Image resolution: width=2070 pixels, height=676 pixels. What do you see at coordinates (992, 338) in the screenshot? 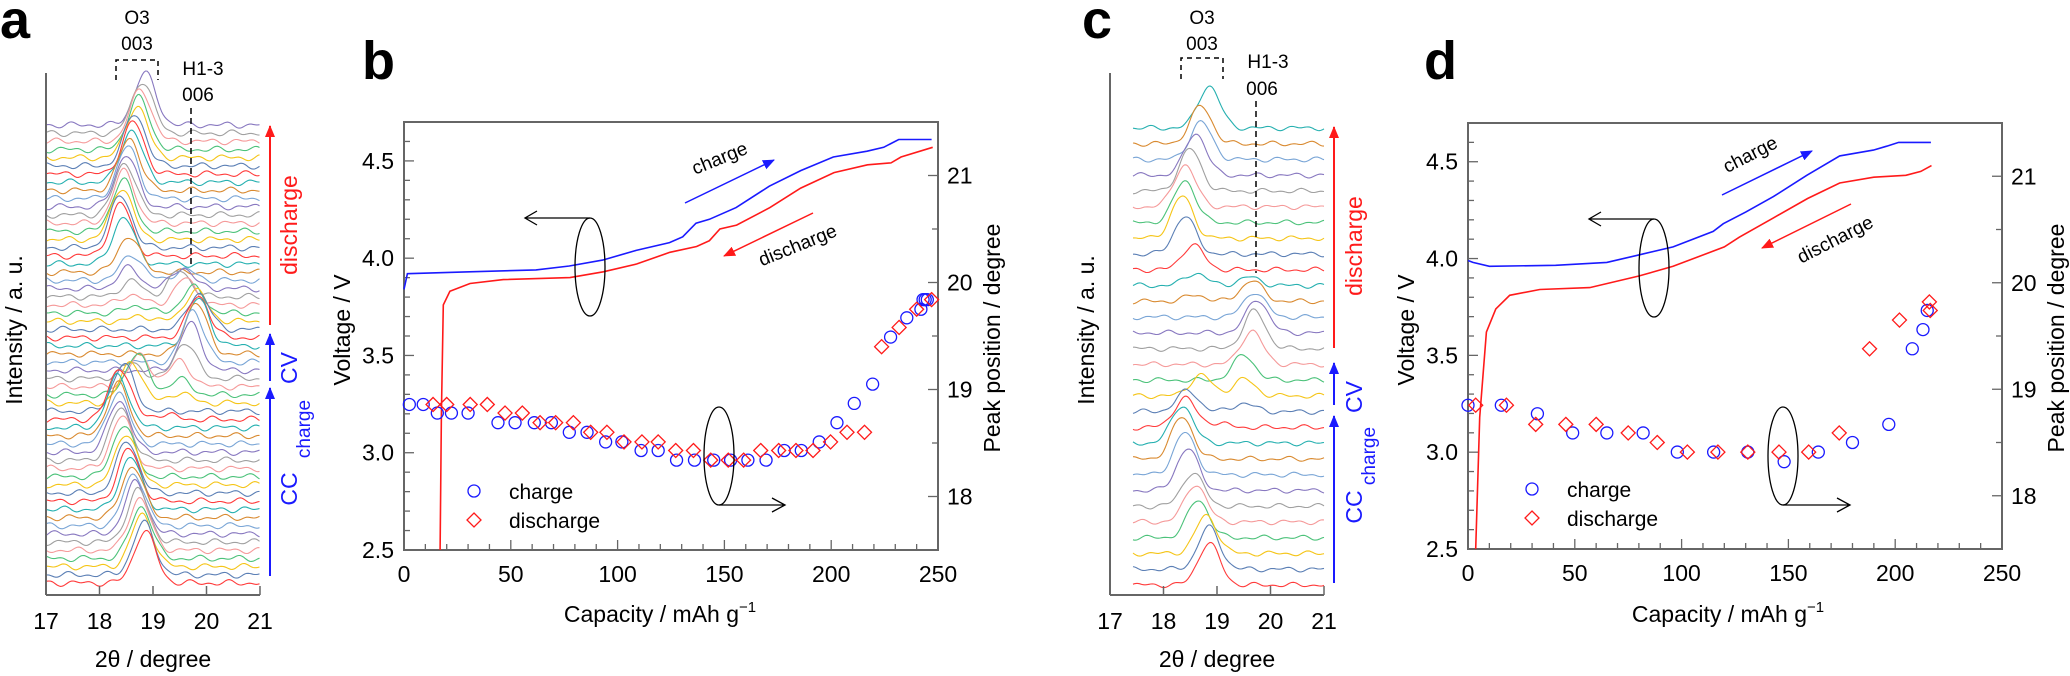
I see `peak-position-axis-label: Peak position / degree` at bounding box center [992, 338].